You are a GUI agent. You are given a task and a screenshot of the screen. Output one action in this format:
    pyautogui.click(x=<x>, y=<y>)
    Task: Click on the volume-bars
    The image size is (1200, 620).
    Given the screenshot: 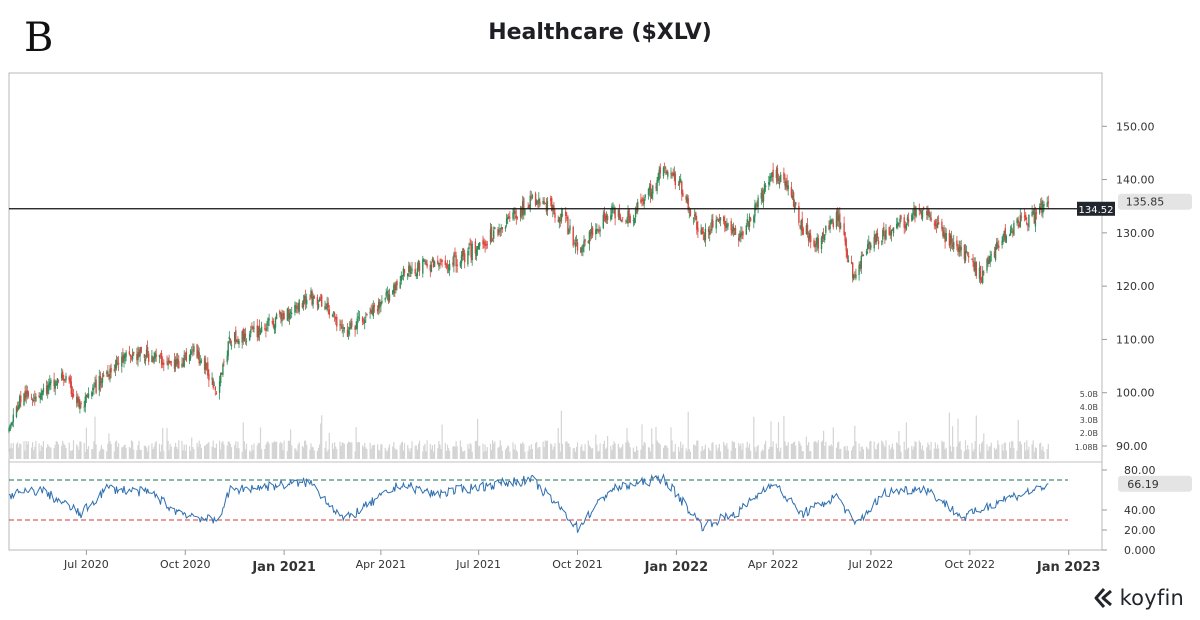 What is the action you would take?
    pyautogui.click(x=528, y=434)
    